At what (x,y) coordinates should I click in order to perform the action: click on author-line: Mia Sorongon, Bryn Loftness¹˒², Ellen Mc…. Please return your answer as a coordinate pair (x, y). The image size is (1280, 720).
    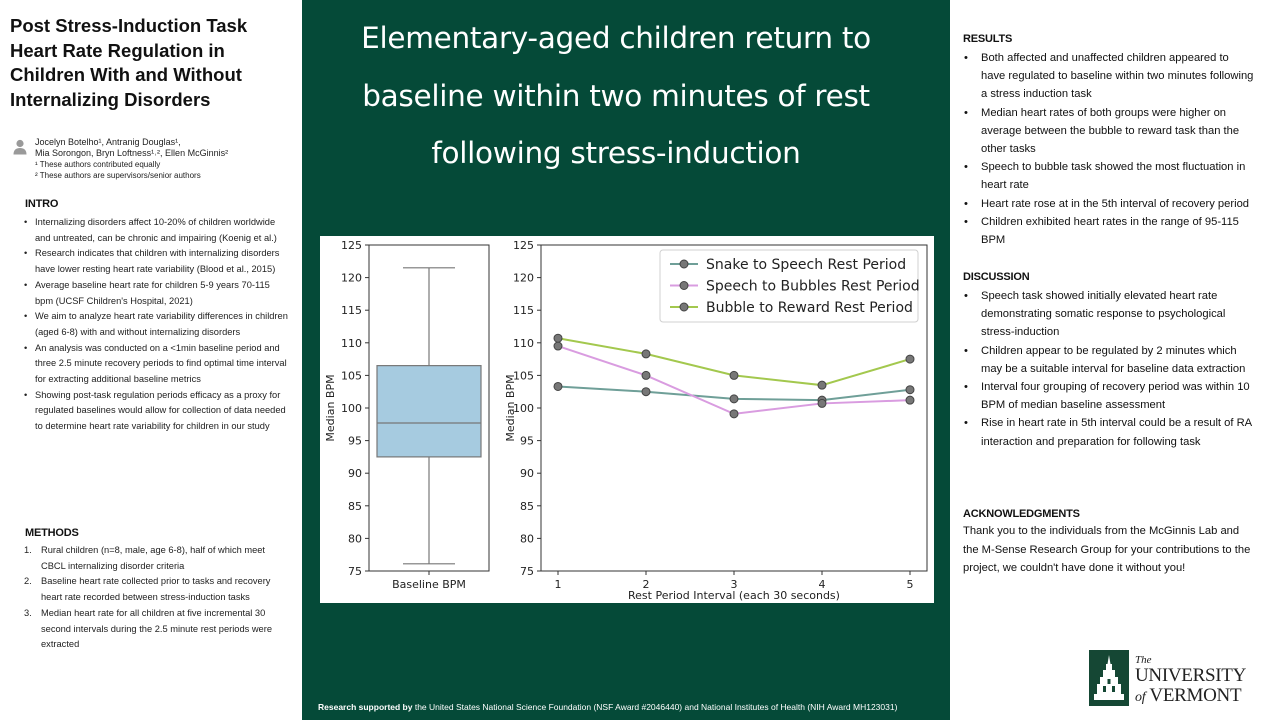
    Looking at the image, I should click on (132, 153).